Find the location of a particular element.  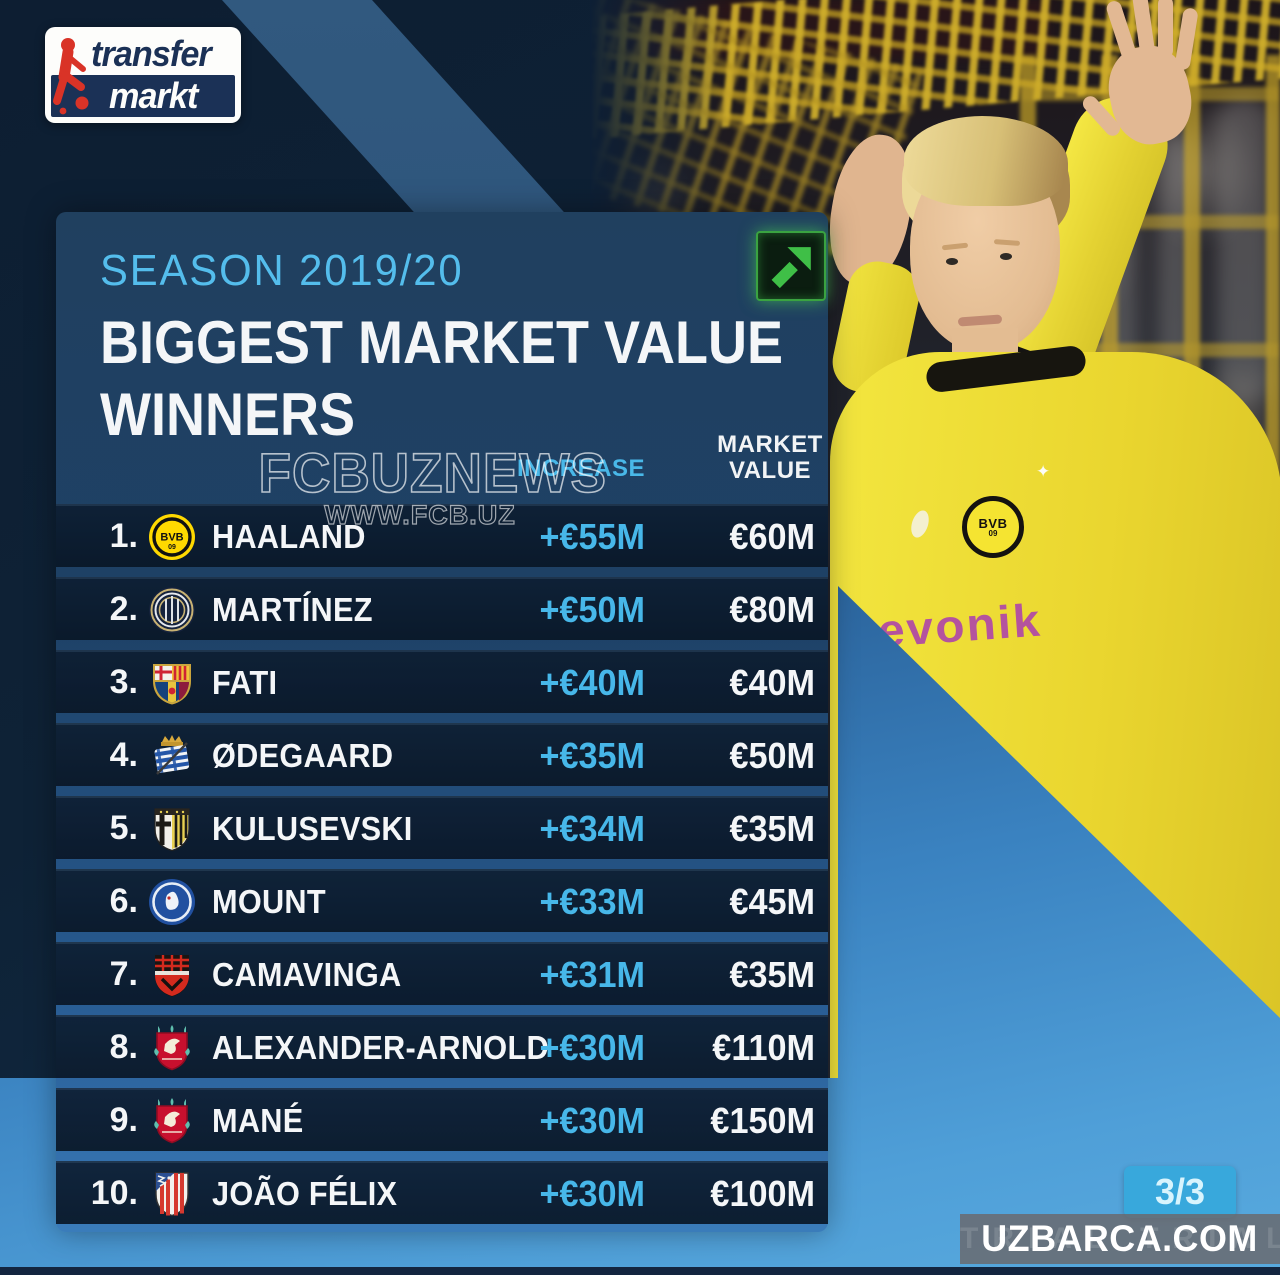

rank-label: 6. is located at coordinates (123, 901).